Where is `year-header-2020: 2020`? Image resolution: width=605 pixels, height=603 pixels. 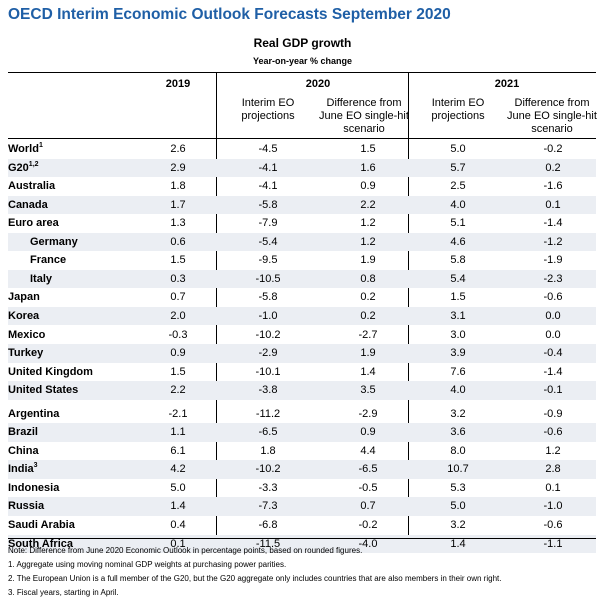 year-header-2020: 2020 is located at coordinates (318, 84).